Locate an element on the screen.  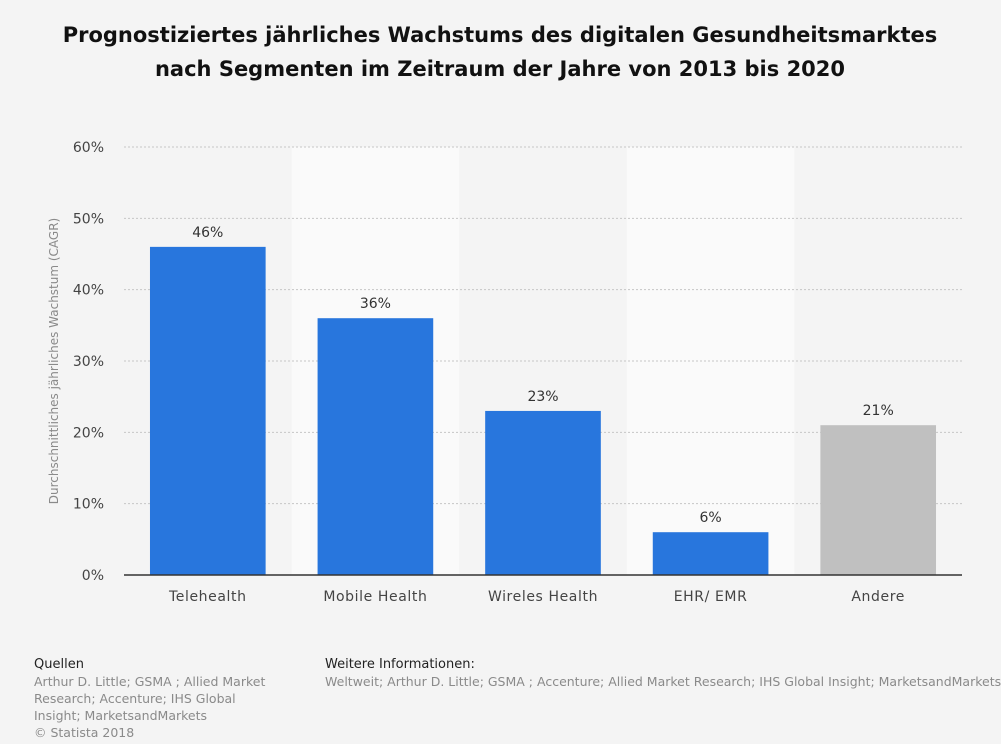
data-label: 6% is located at coordinates (710, 518).